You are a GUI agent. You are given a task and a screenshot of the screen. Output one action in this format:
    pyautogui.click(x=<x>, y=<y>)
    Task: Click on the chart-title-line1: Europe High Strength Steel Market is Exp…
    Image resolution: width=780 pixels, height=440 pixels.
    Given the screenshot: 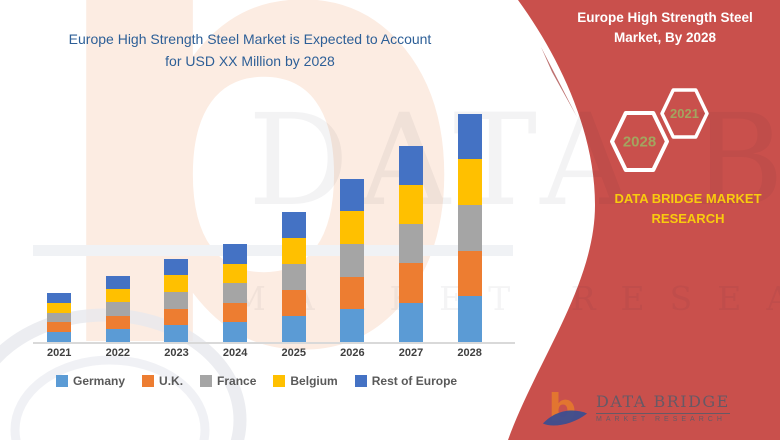 What is the action you would take?
    pyautogui.click(x=250, y=39)
    